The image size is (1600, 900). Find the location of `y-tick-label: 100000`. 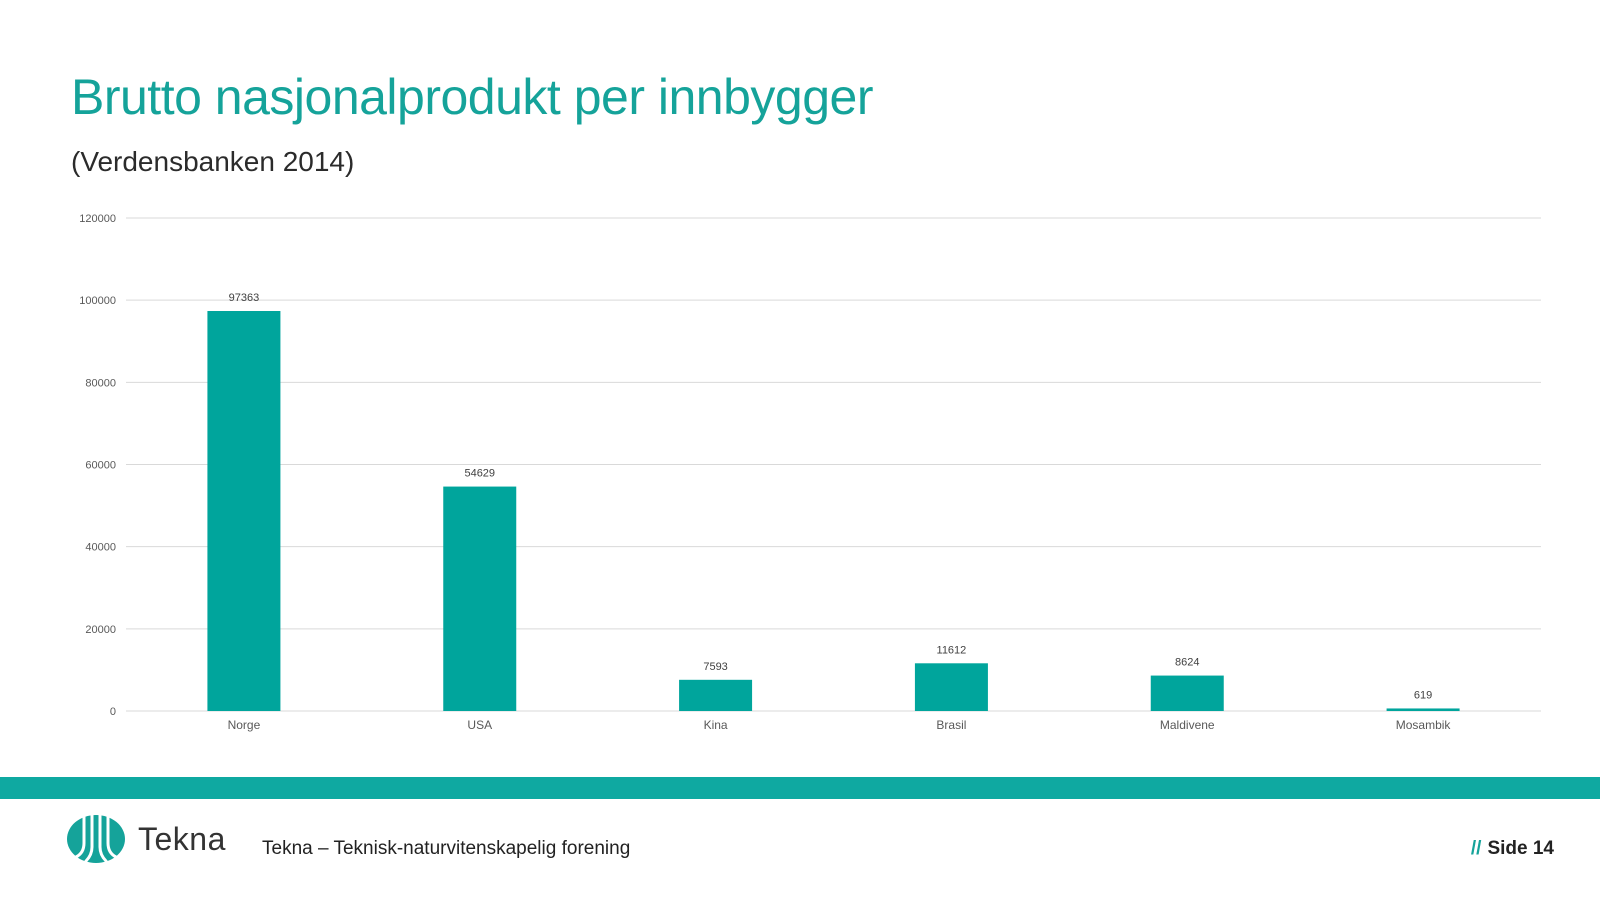

y-tick-label: 100000 is located at coordinates (97, 301).